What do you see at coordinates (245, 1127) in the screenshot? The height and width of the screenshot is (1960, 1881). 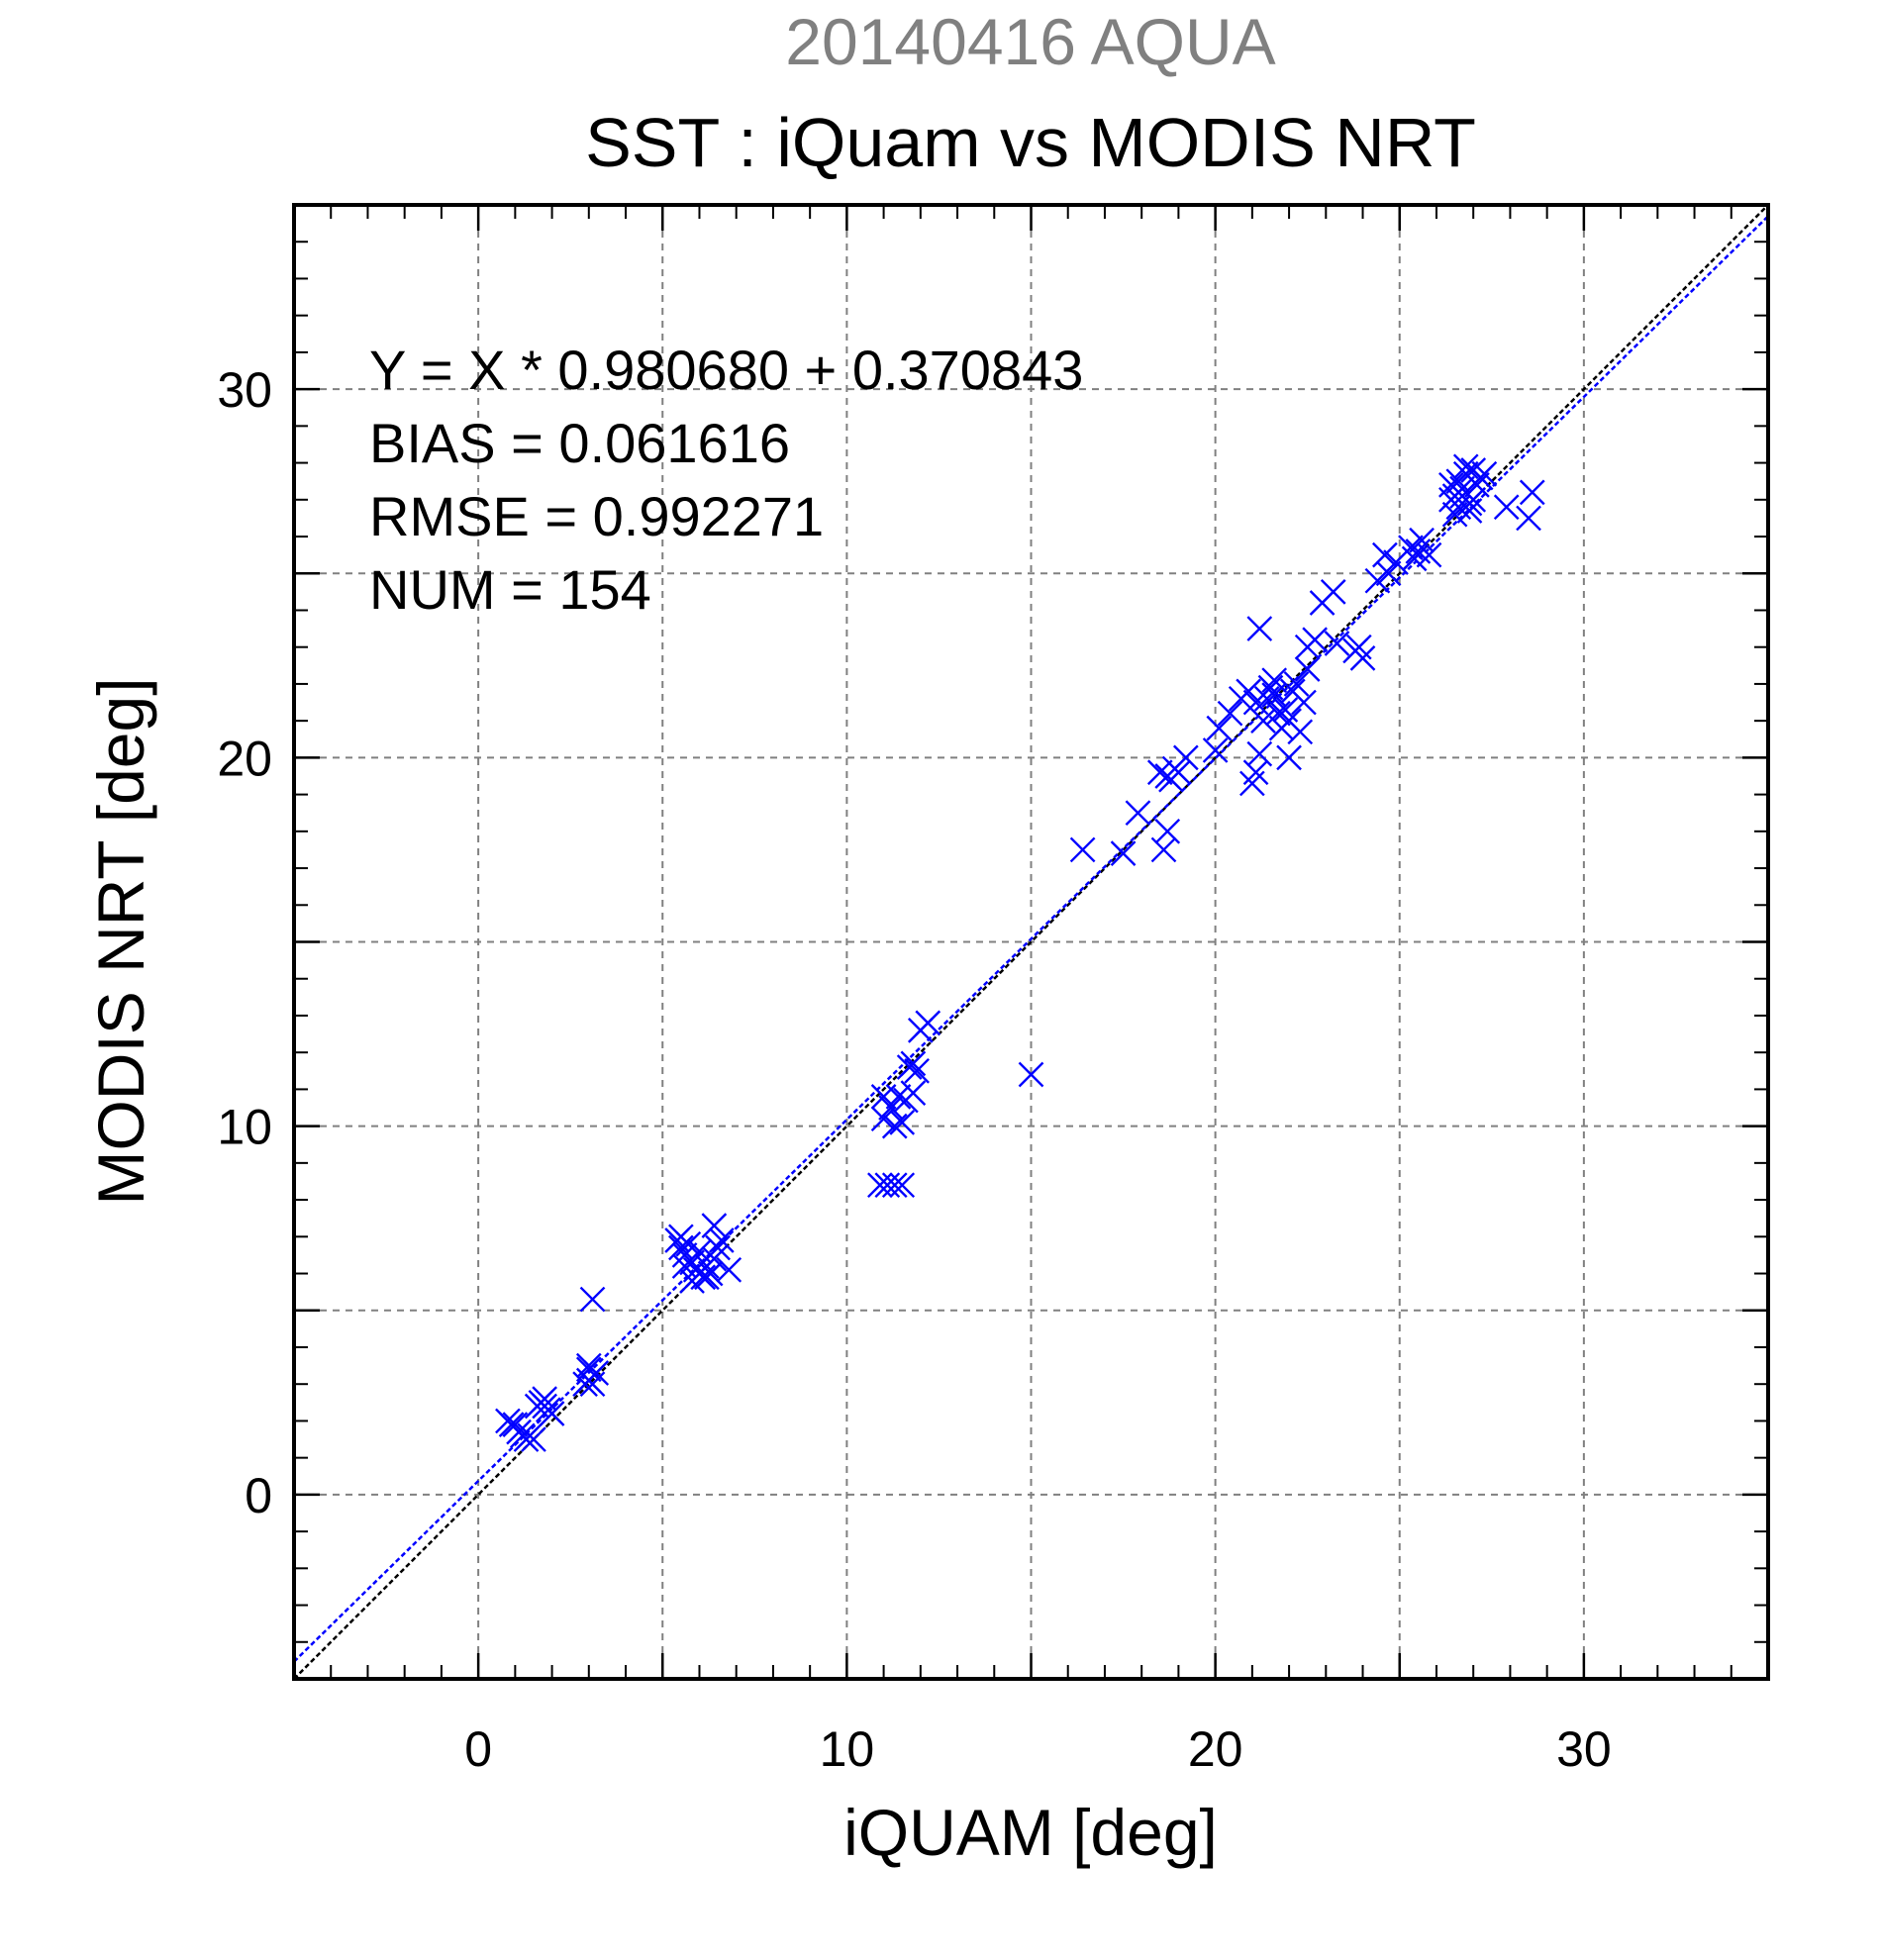 I see `y-tick-label: 10` at bounding box center [245, 1127].